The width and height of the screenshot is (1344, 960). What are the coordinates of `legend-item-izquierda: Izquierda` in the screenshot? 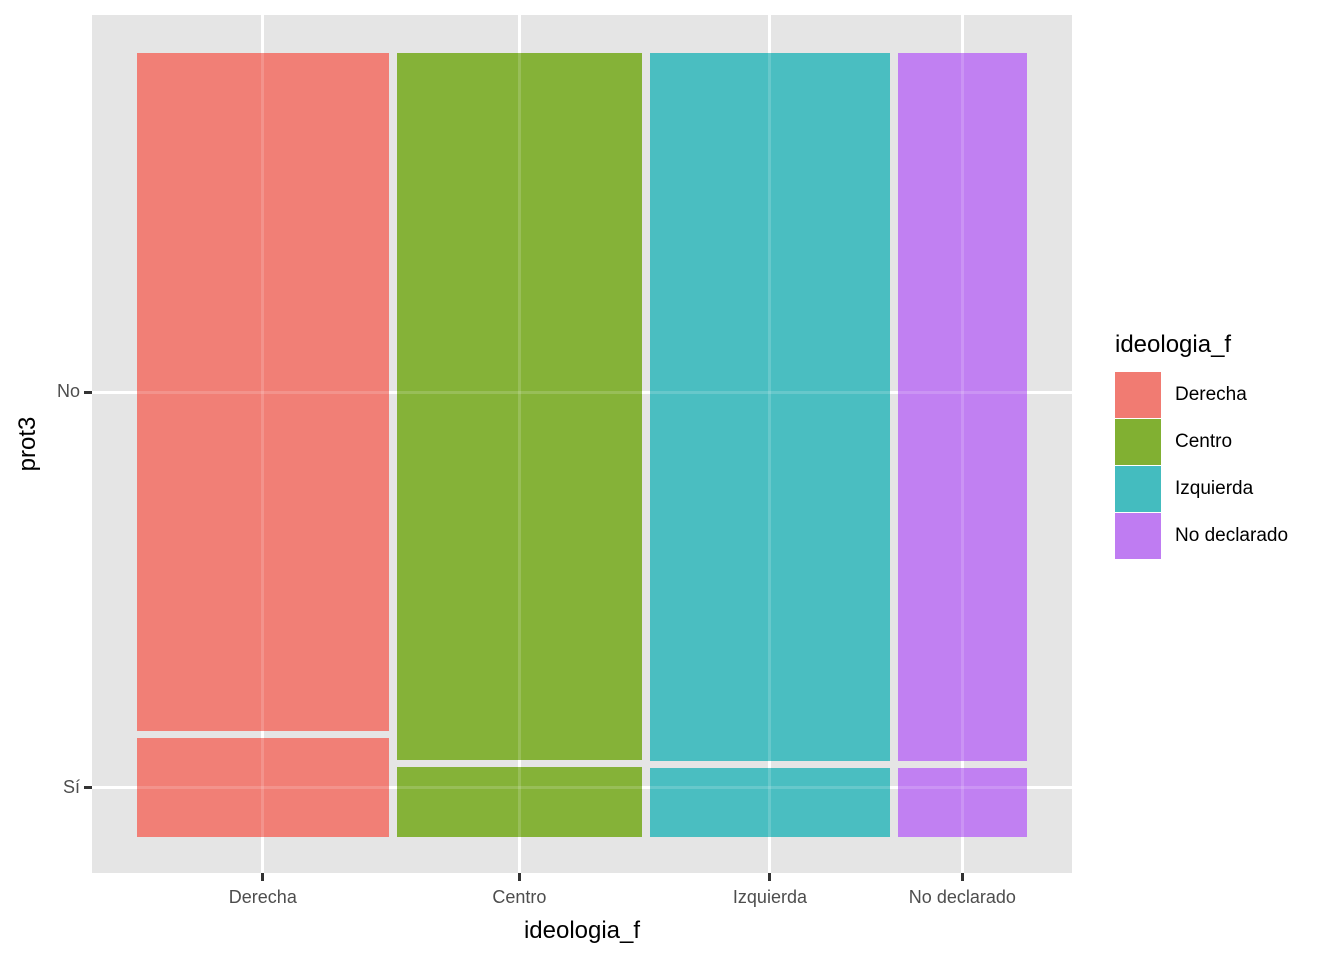 It's located at (1200, 489).